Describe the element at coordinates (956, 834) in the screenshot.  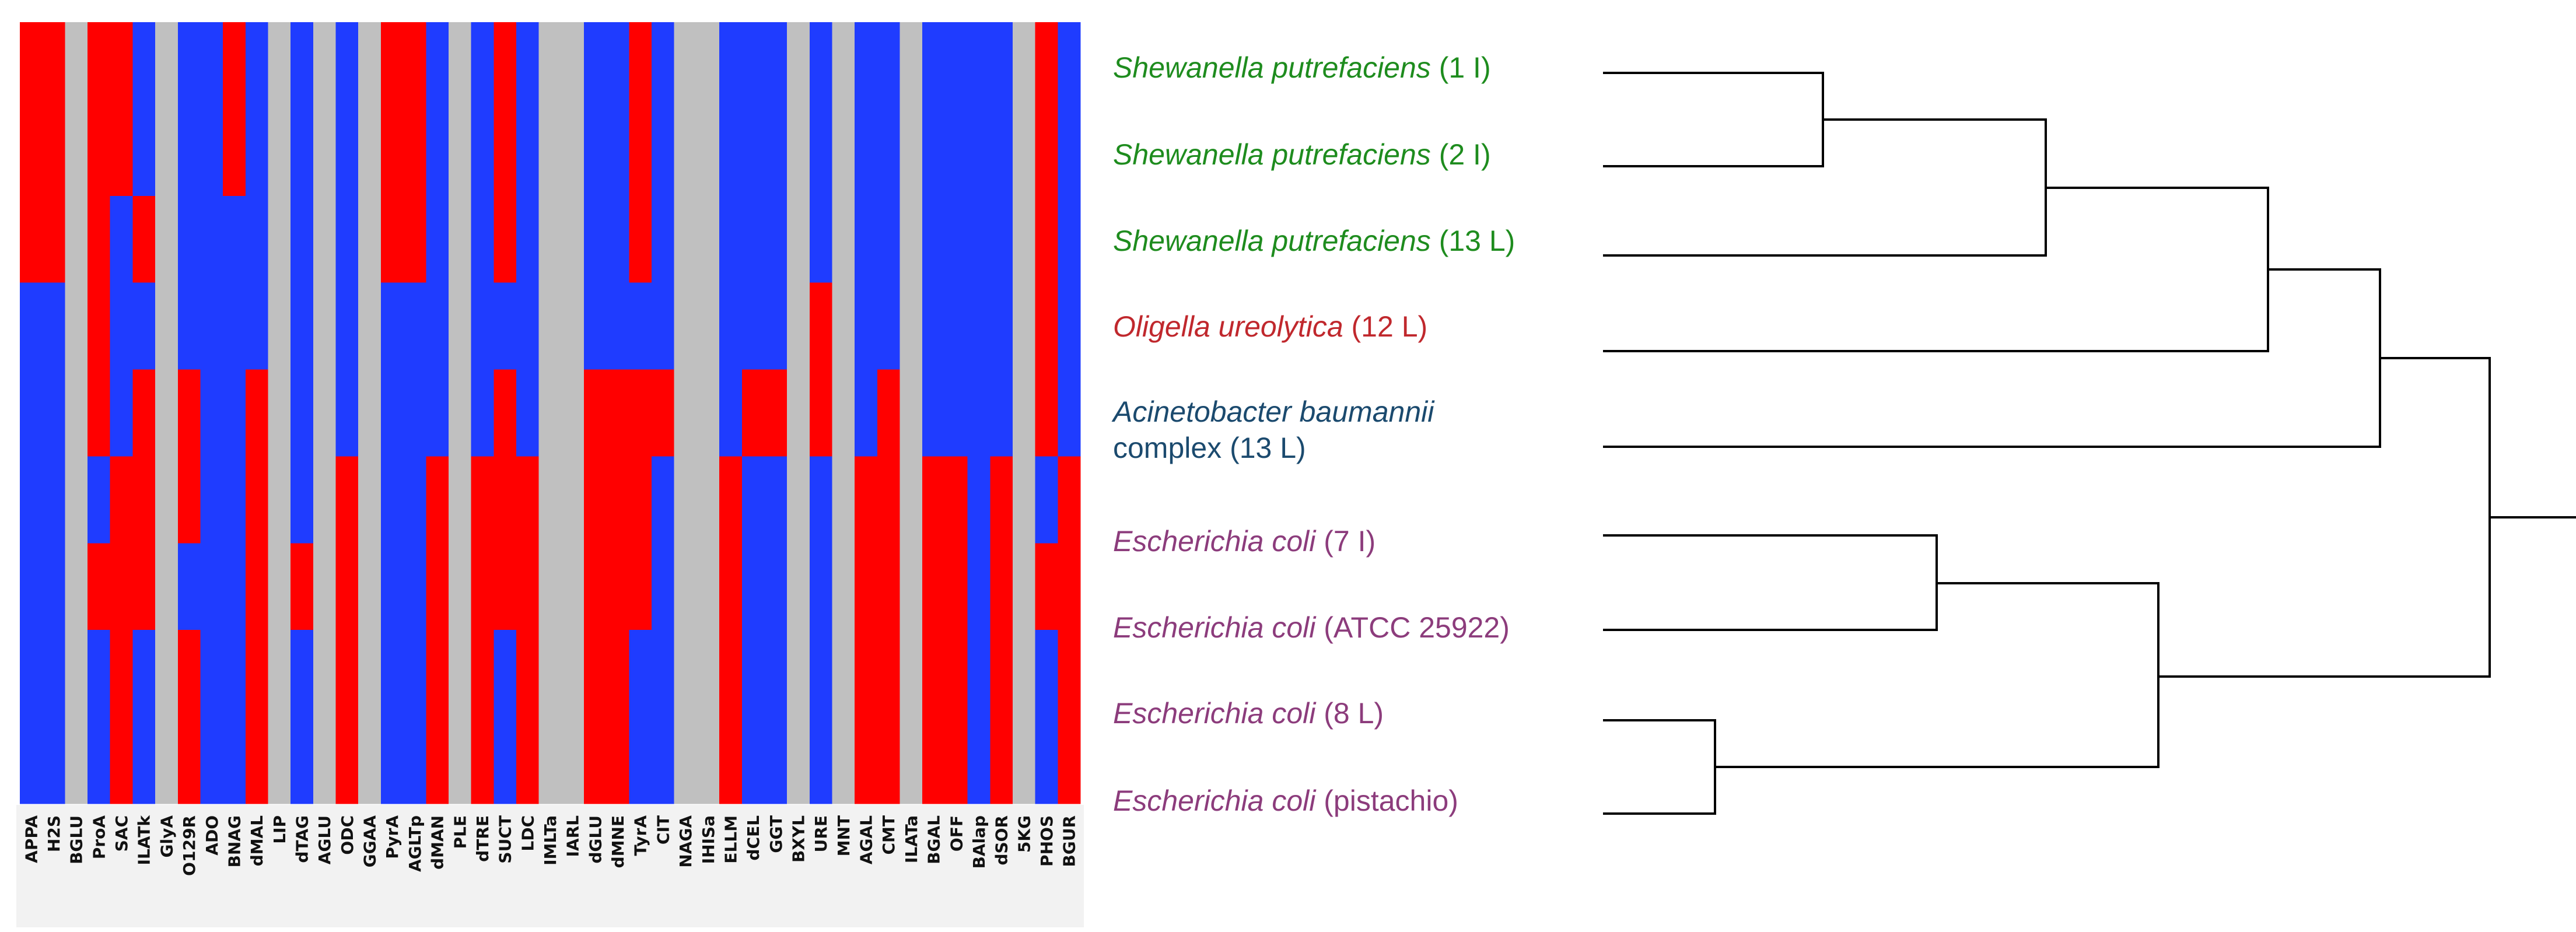
I see `column-label: OFF` at that location.